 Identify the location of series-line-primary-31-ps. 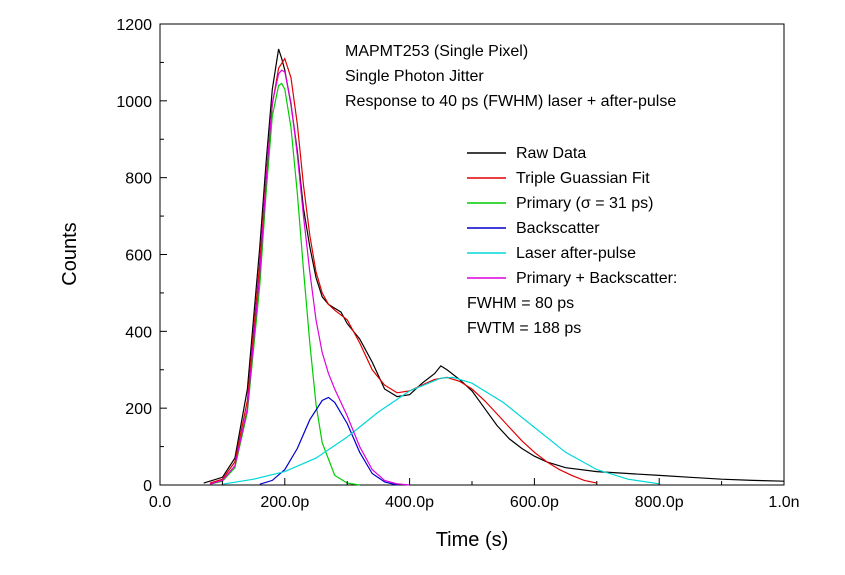
(284, 284).